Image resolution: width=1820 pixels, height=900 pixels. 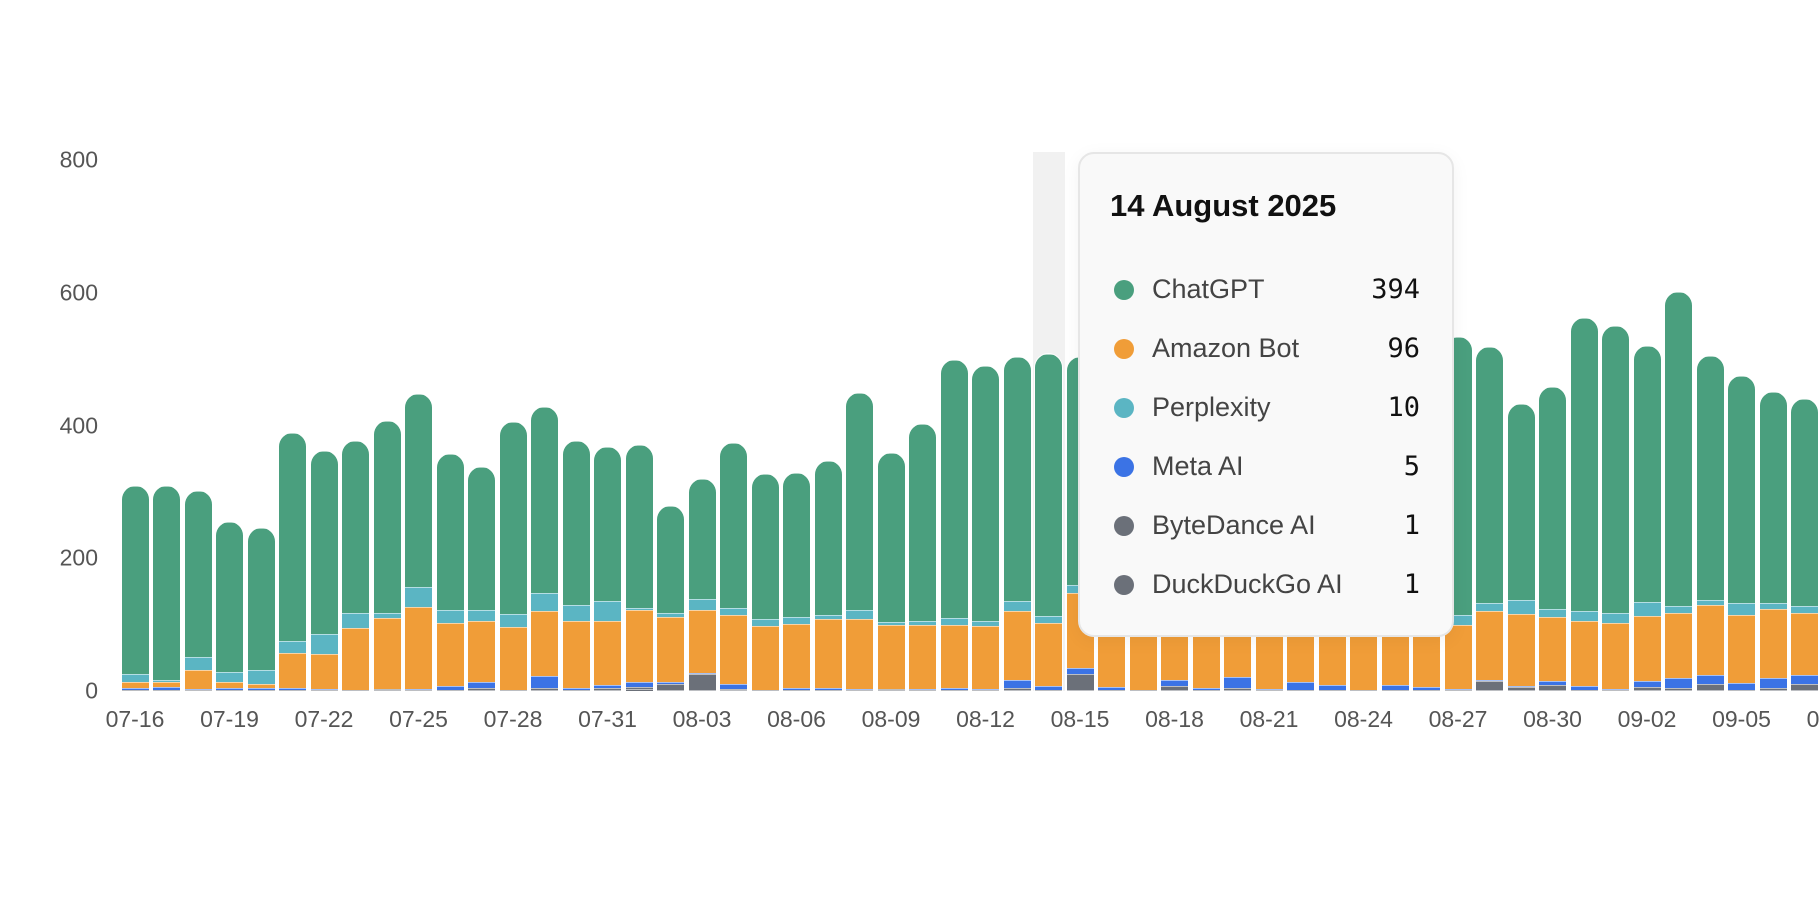 I want to click on tooltip-row: Amazon Bot 96, so click(x=1265, y=349).